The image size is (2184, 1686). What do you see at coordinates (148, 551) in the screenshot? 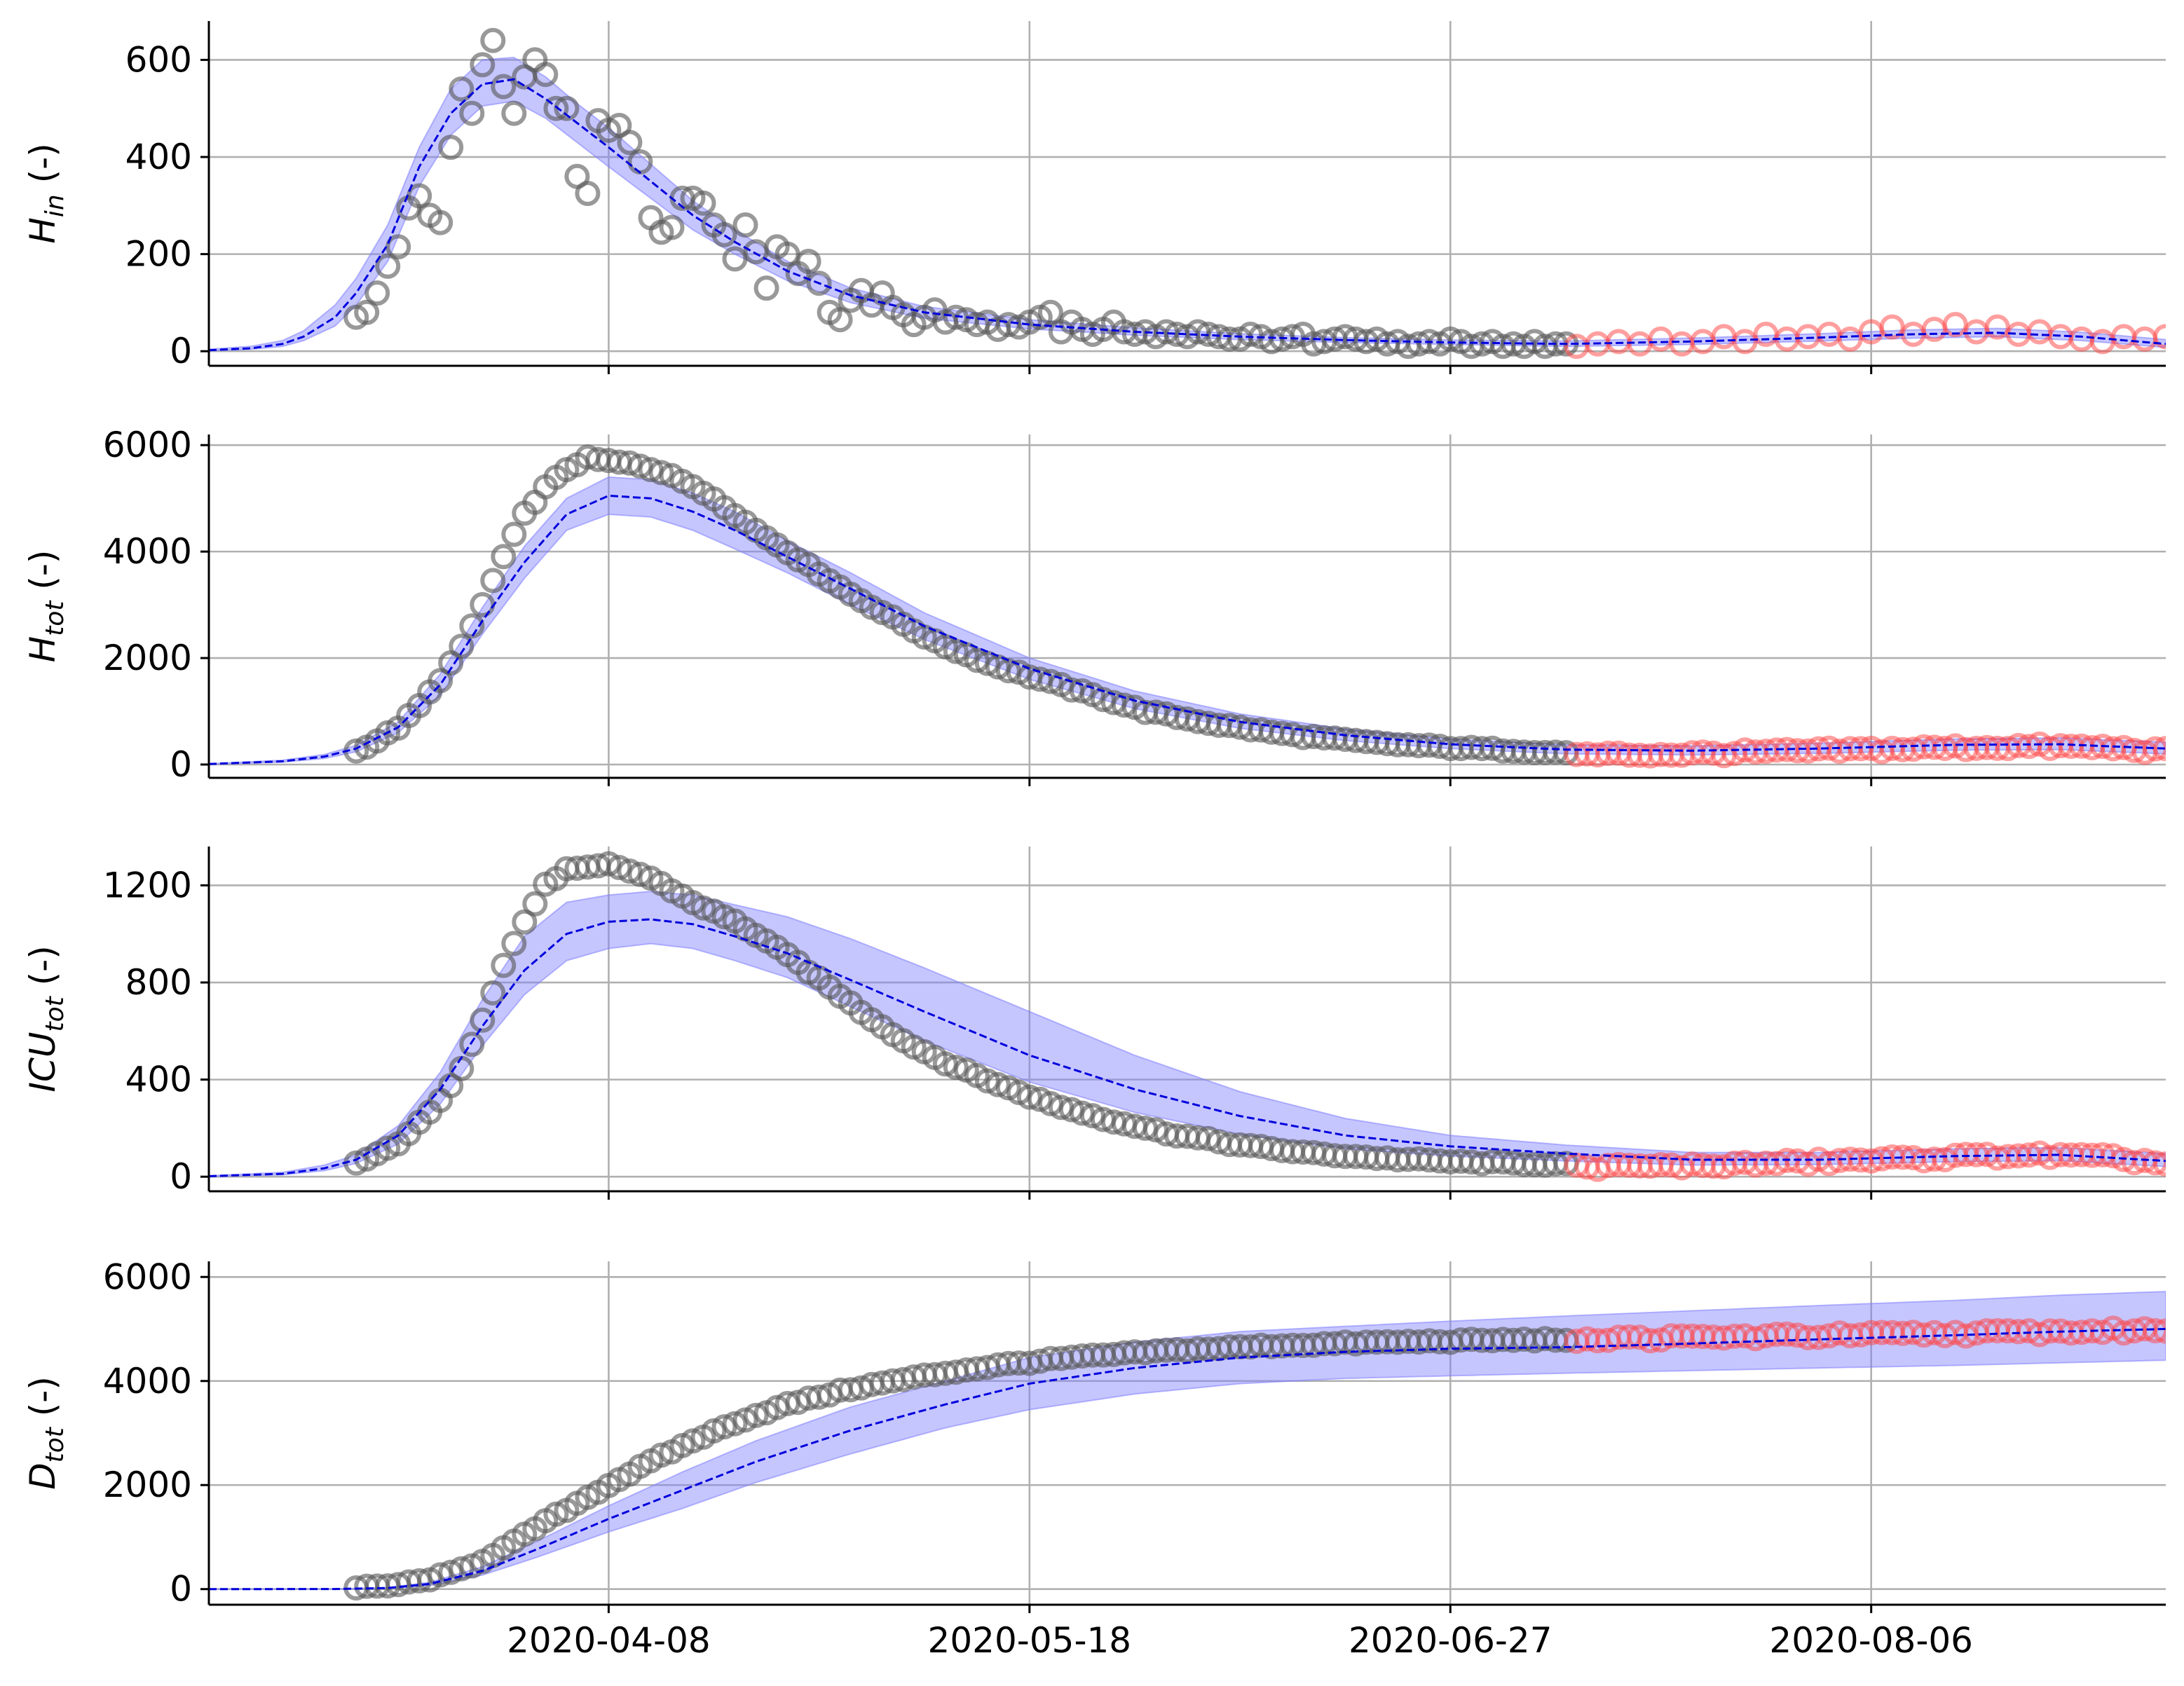
I see `y-tick-label: 4000` at bounding box center [148, 551].